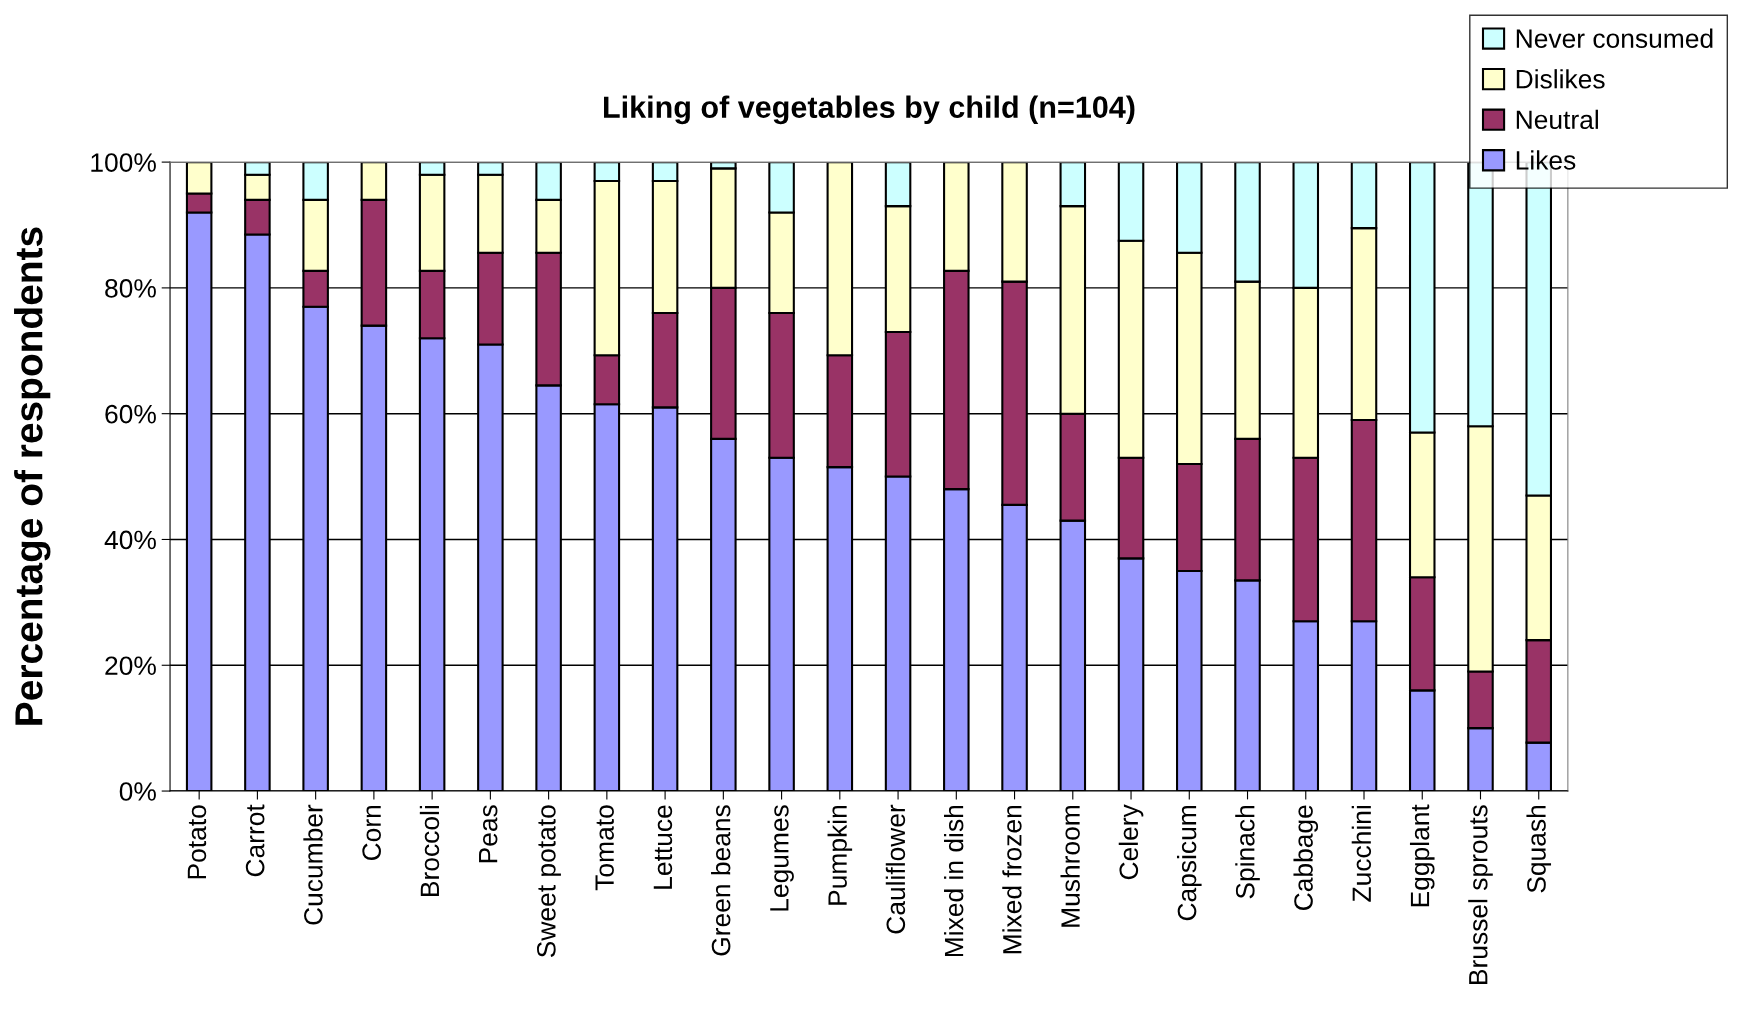 Image resolution: width=1744 pixels, height=1026 pixels. I want to click on x-tick-label: Mixed frozen, so click(1012, 879).